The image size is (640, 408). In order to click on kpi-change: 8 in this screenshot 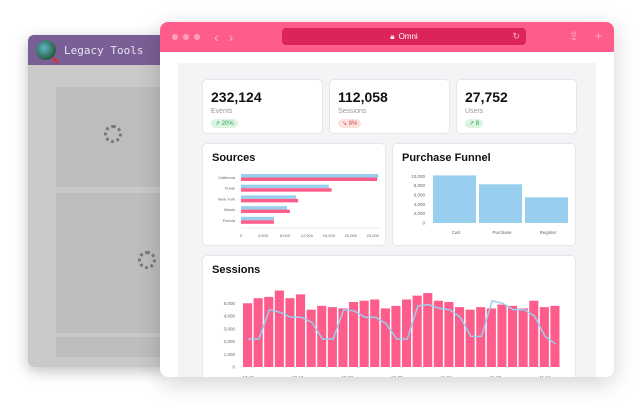, I will do `click(477, 124)`.